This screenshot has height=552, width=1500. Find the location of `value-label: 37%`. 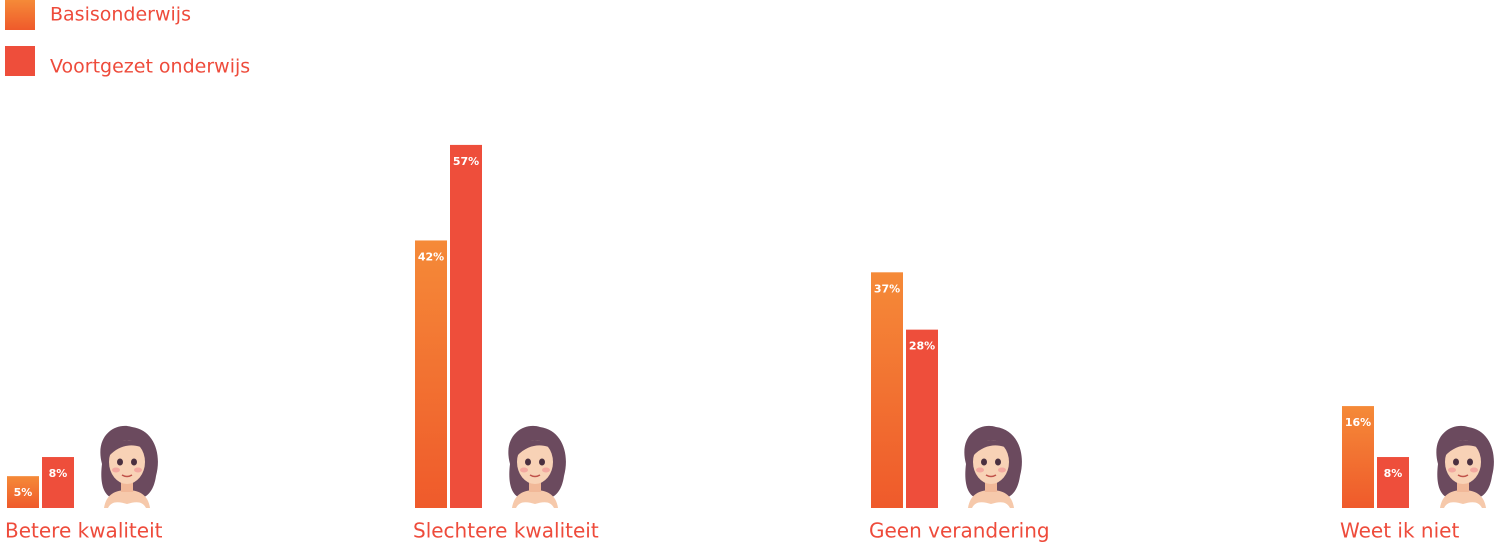

value-label: 37% is located at coordinates (887, 288).